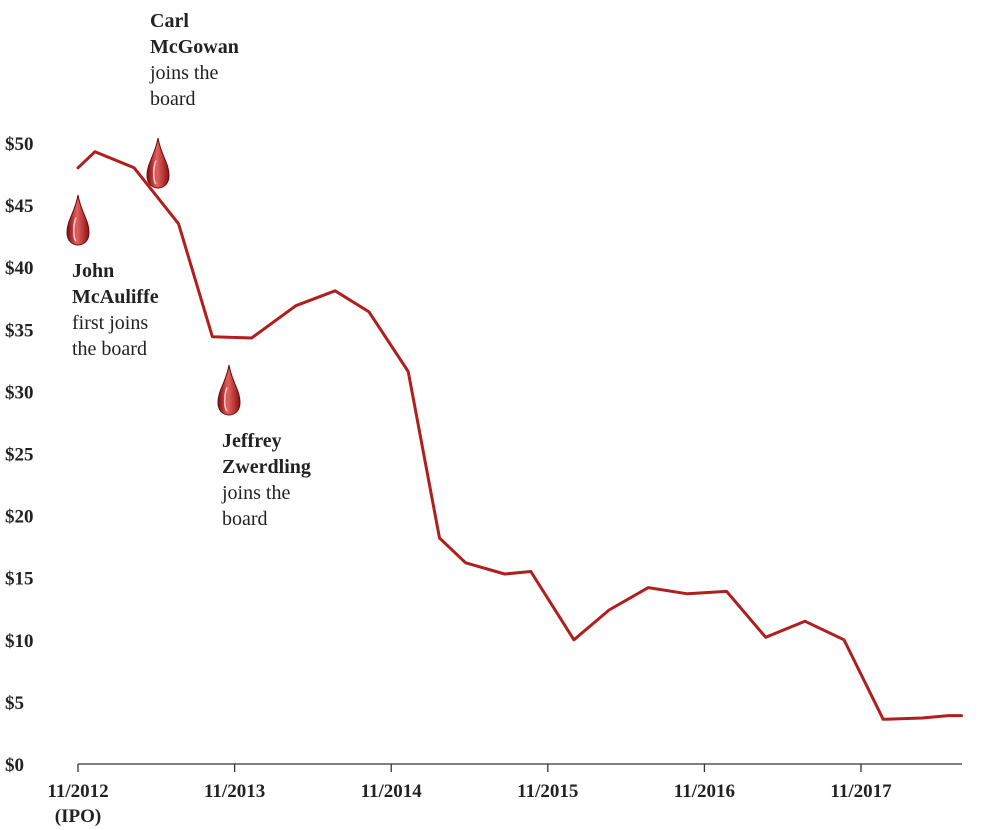 The width and height of the screenshot is (1005, 830). I want to click on x-tick-label: 11/2017, so click(861, 791).